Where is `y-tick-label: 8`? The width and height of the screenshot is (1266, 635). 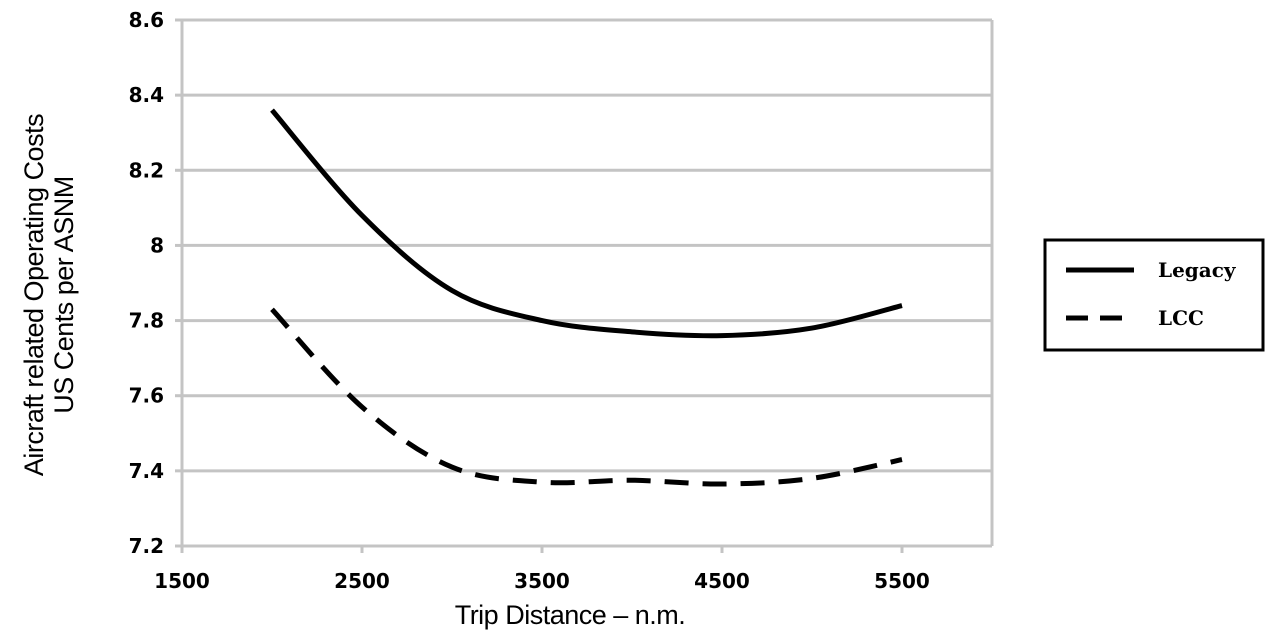 y-tick-label: 8 is located at coordinates (157, 245).